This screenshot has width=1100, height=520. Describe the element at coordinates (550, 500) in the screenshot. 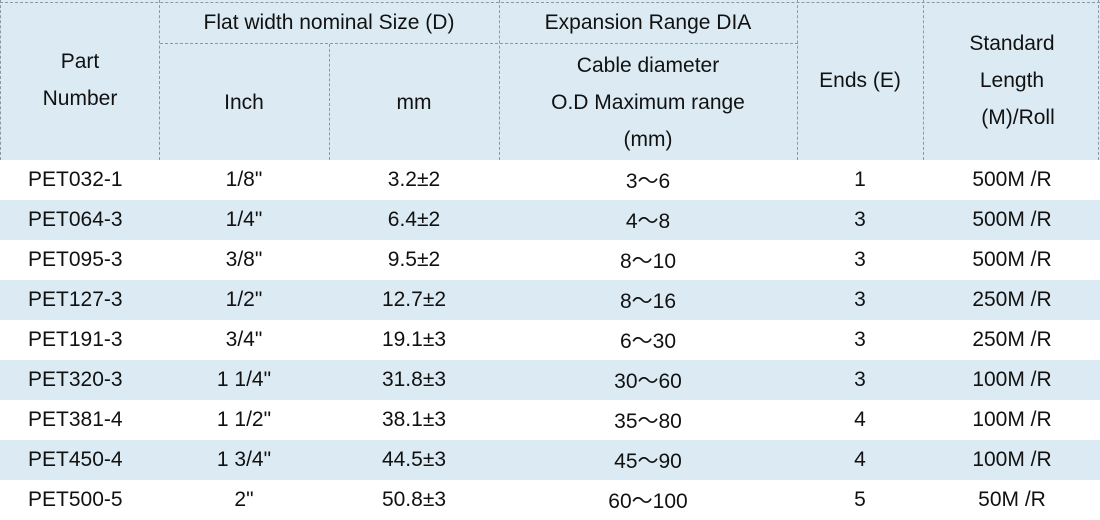

I see `table-row: PET500-5 2" 50.8±3 60～100 5 50M /R` at that location.